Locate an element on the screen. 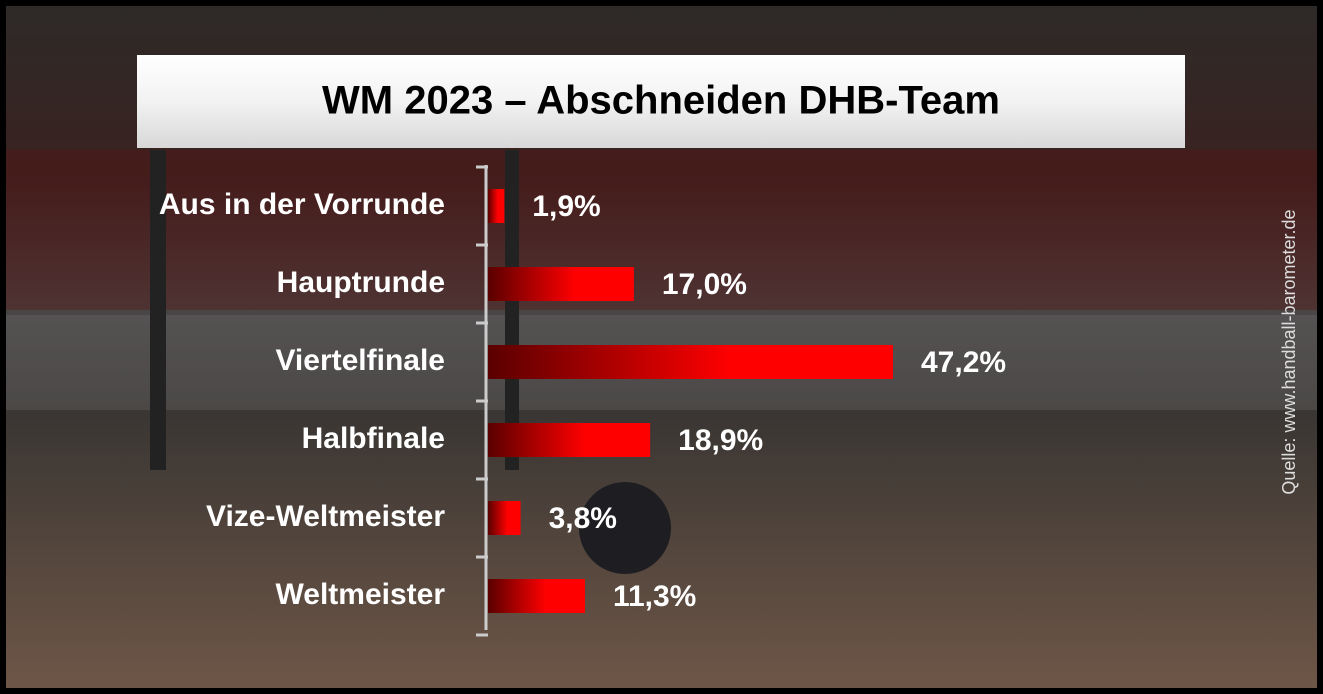 The height and width of the screenshot is (694, 1323). ball is located at coordinates (625, 528).